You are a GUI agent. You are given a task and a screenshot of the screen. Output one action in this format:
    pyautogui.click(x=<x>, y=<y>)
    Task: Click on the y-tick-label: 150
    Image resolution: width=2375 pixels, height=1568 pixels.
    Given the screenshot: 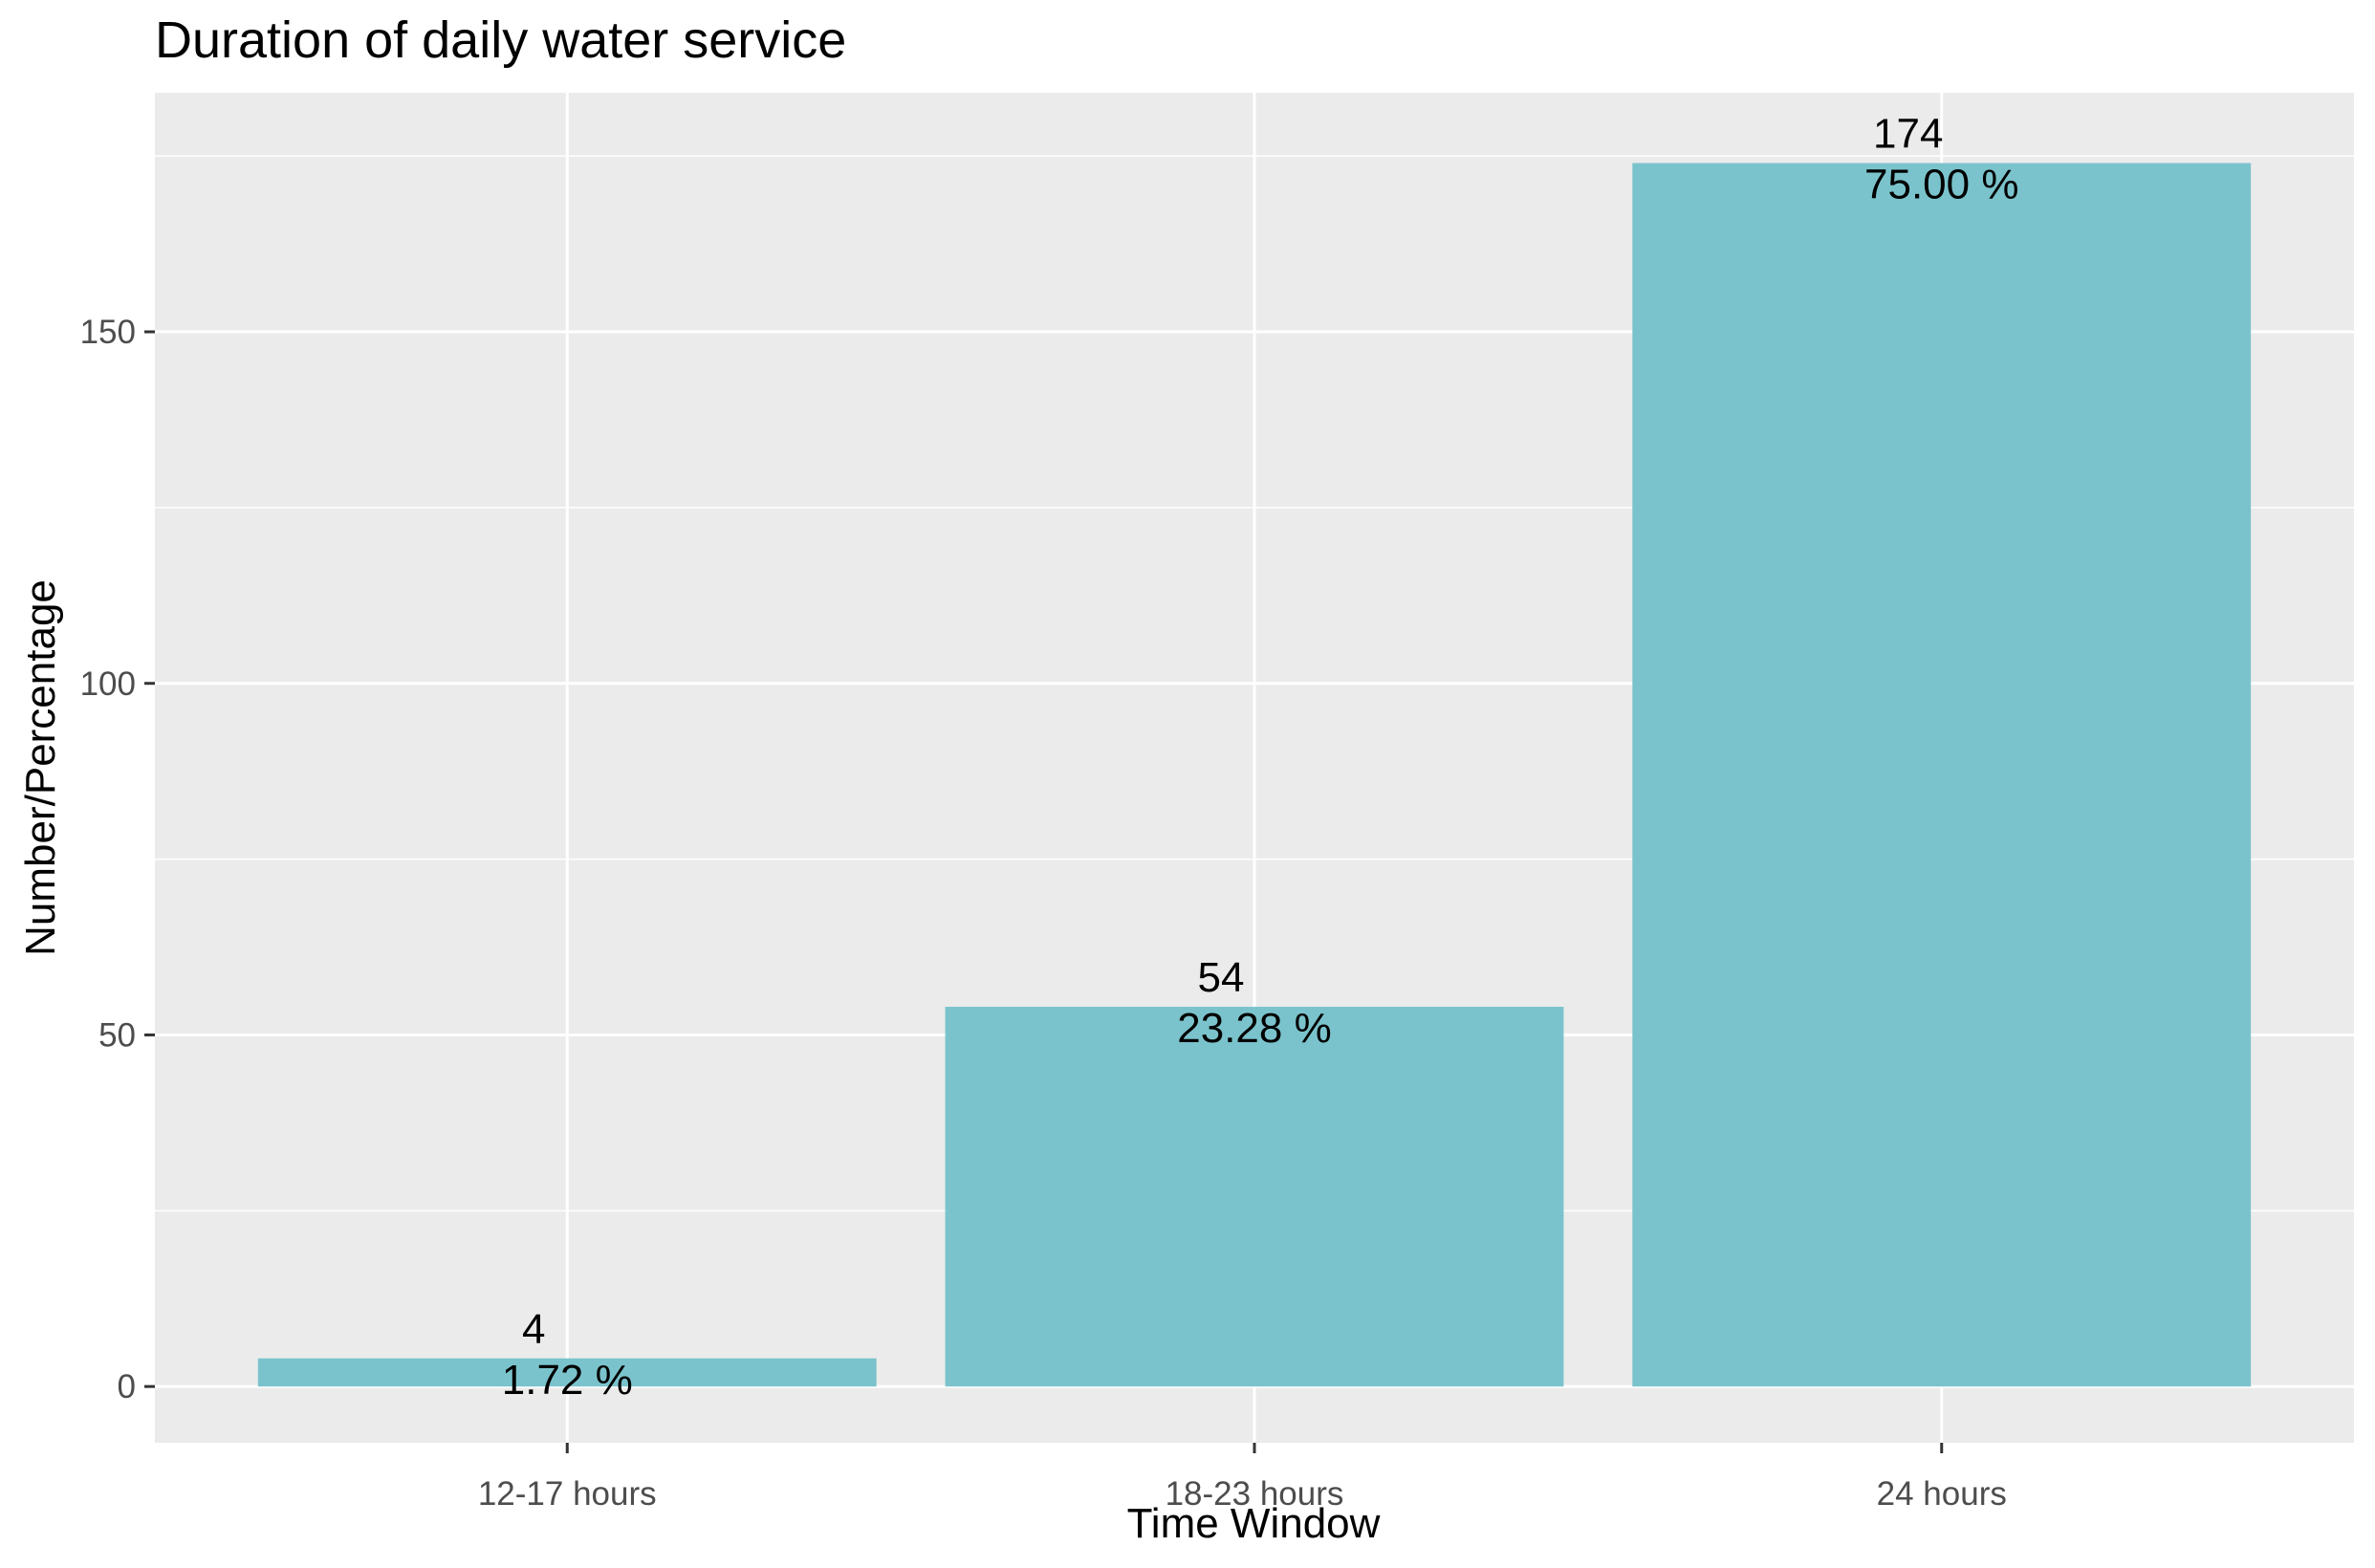 What is the action you would take?
    pyautogui.click(x=108, y=332)
    